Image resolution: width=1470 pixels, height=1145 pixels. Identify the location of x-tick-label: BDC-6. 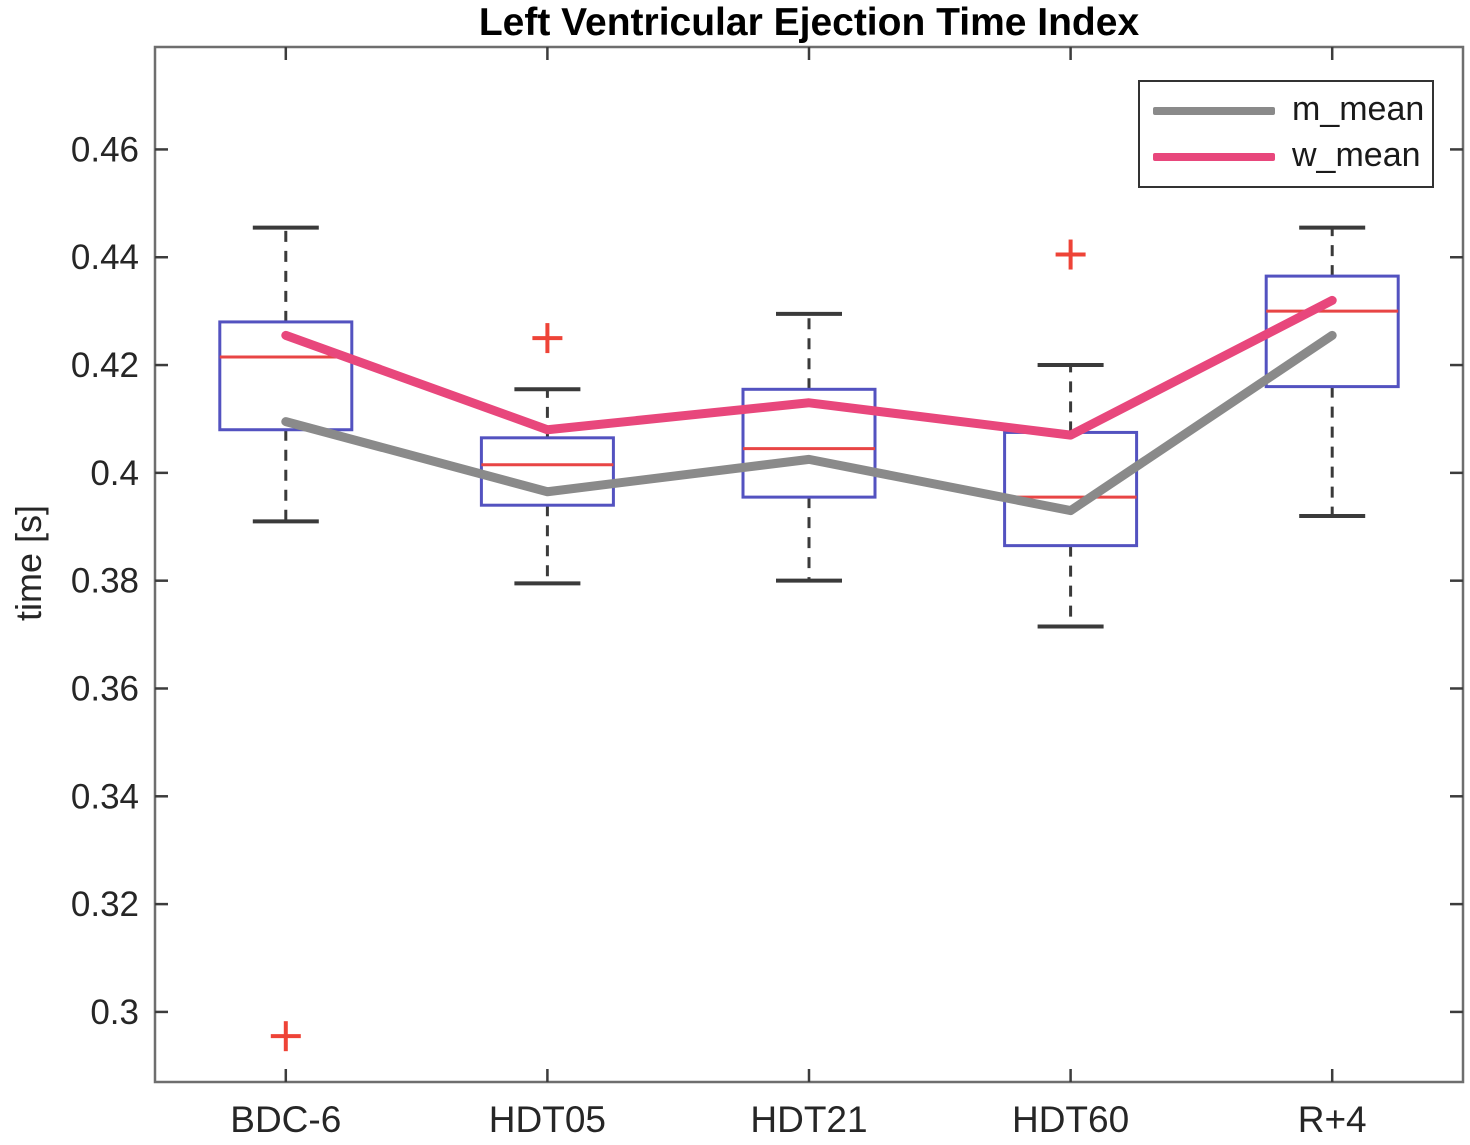
(285, 1119).